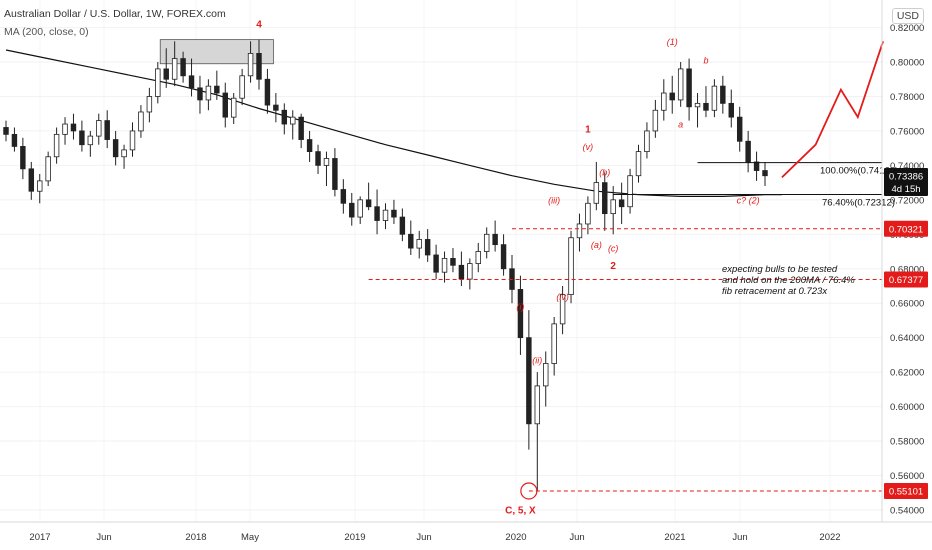 The height and width of the screenshot is (550, 932). I want to click on y-tick-label: 0.66000, so click(907, 304).